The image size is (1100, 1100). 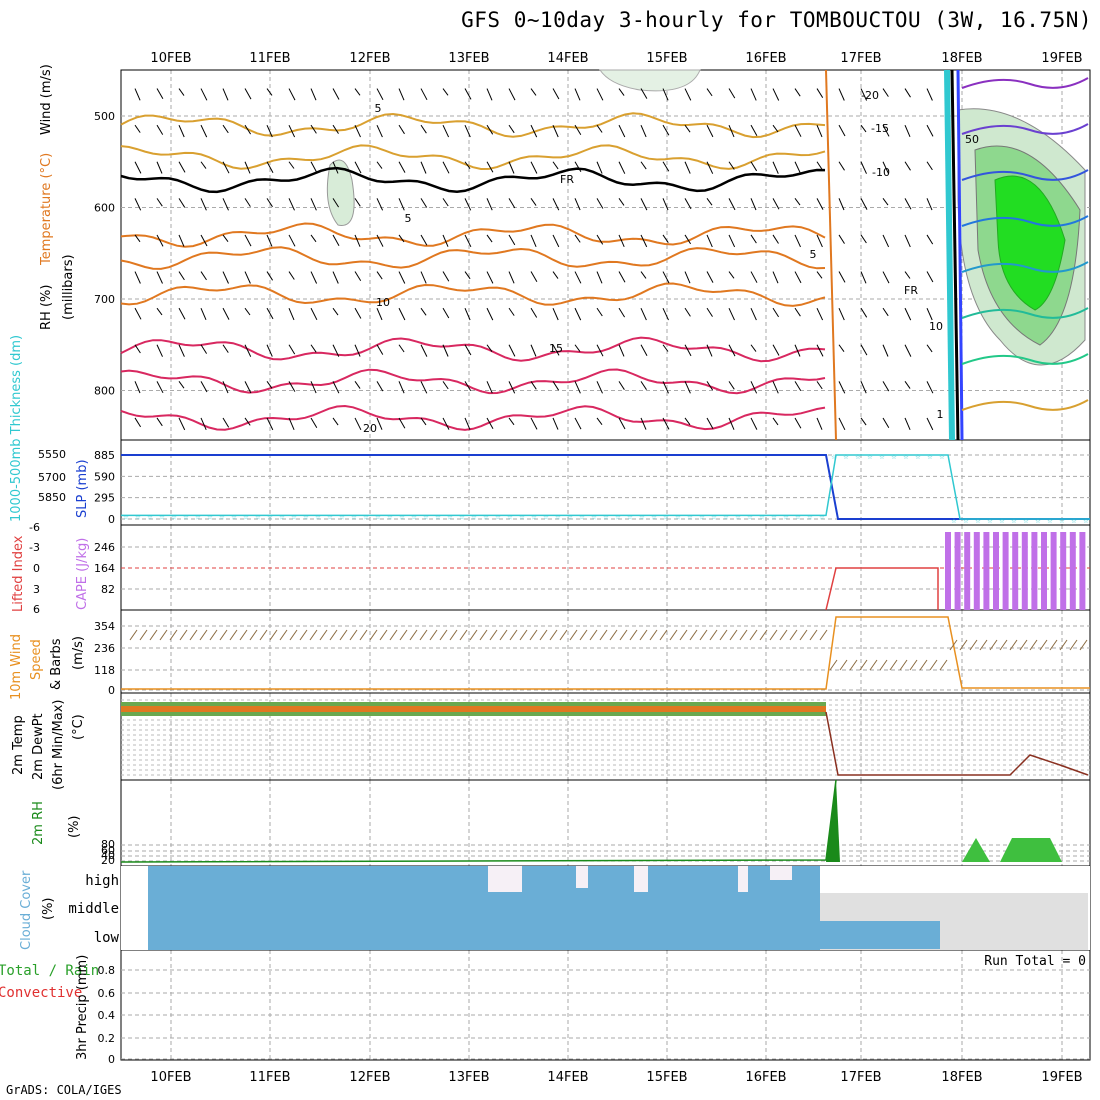 What do you see at coordinates (52, 477) in the screenshot?
I see `thickness-tick: 5700` at bounding box center [52, 477].